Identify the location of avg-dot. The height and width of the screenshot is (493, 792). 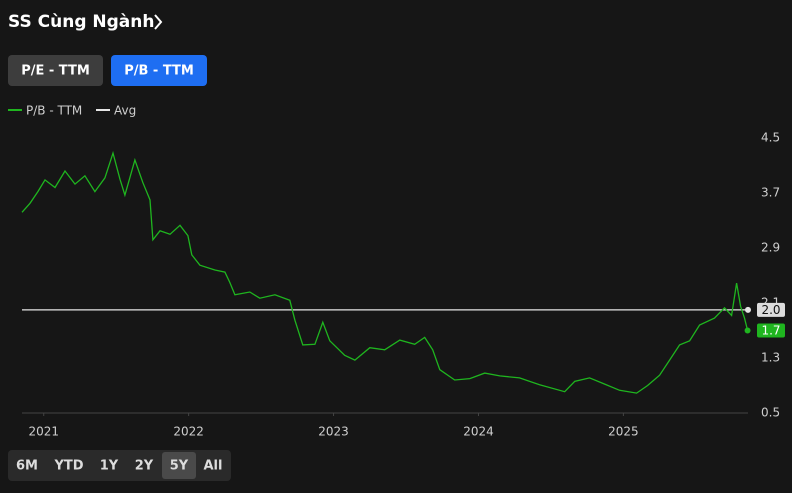
(748, 309).